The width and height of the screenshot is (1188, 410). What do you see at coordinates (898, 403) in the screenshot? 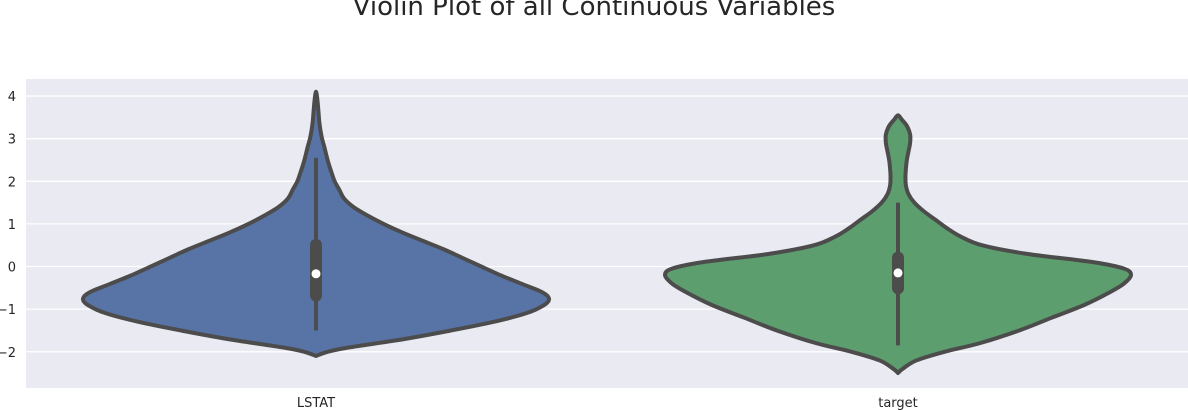
I see `x-tick-label: target` at bounding box center [898, 403].